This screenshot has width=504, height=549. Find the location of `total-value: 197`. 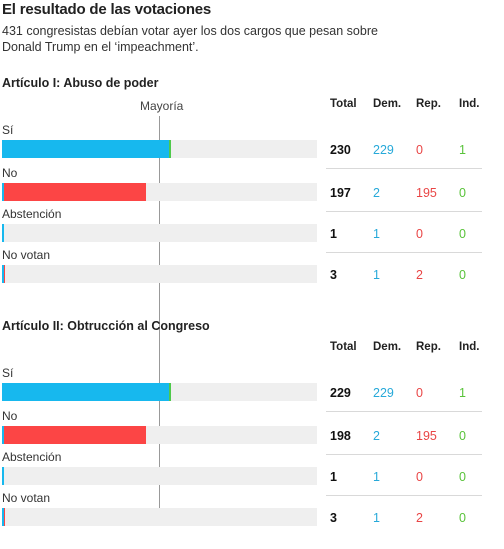

total-value: 197 is located at coordinates (340, 193).